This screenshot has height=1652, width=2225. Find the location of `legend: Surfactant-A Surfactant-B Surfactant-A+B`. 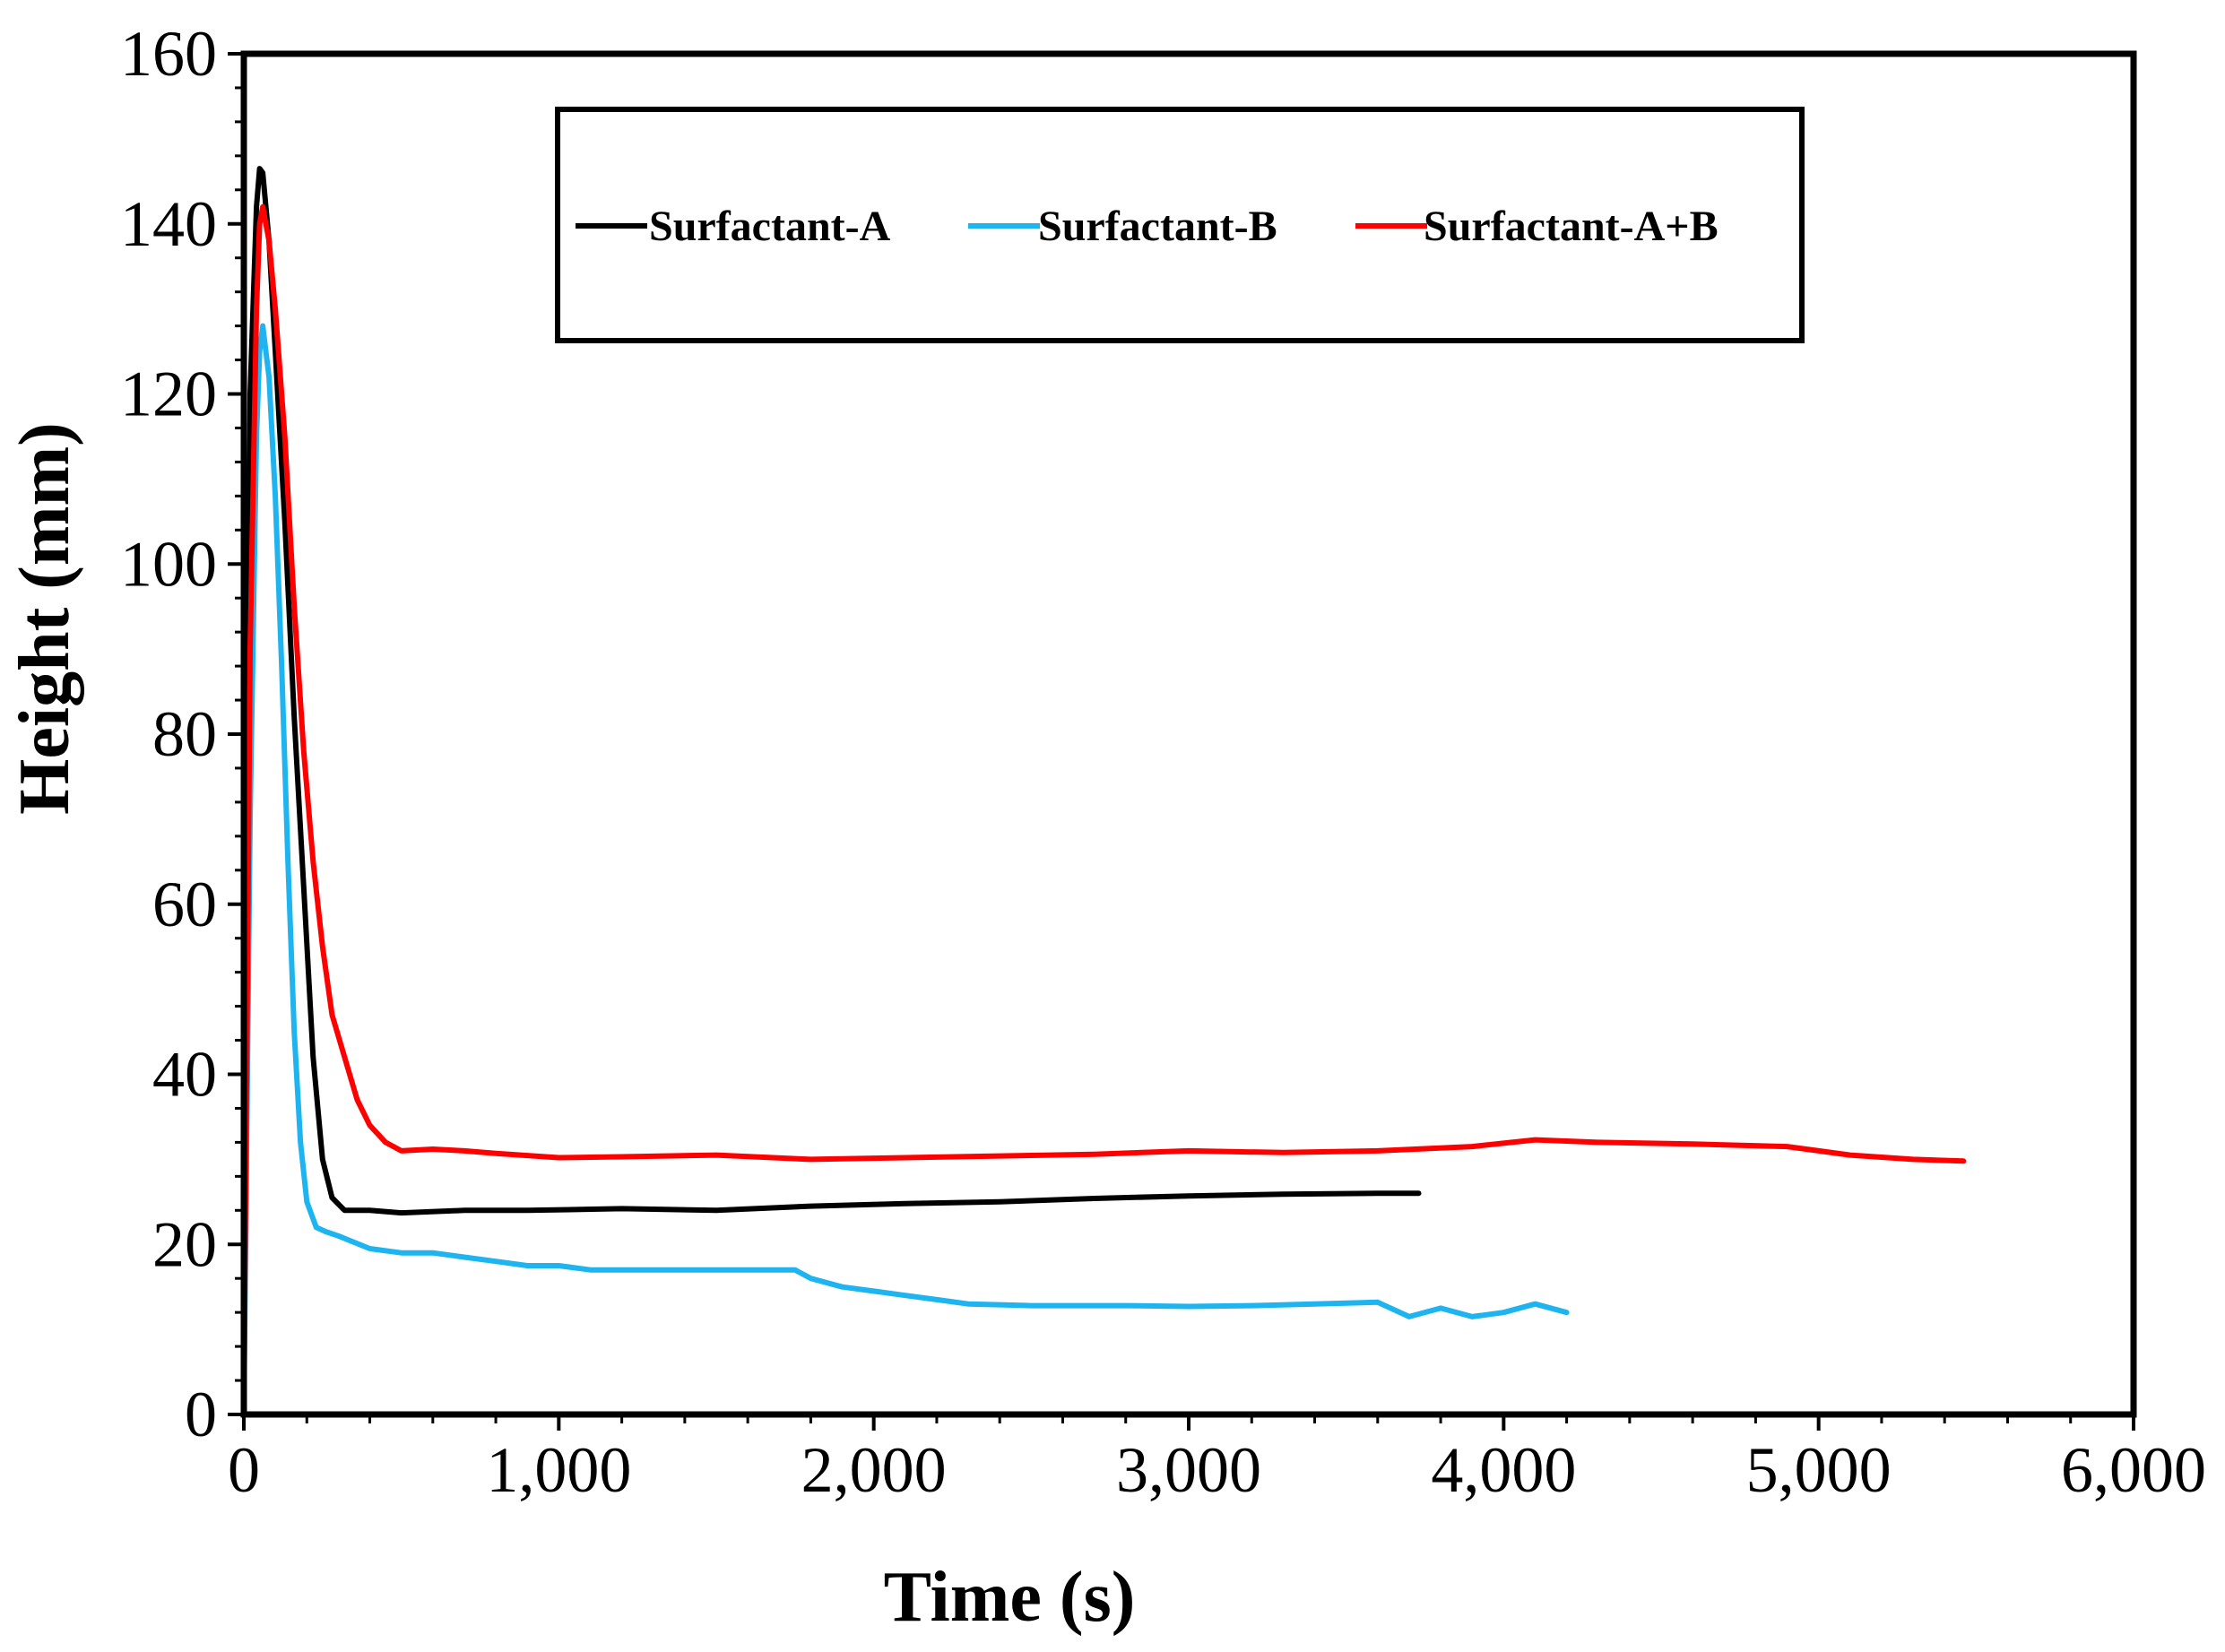

legend: Surfactant-A Surfactant-B Surfactant-A+B is located at coordinates (1180, 225).